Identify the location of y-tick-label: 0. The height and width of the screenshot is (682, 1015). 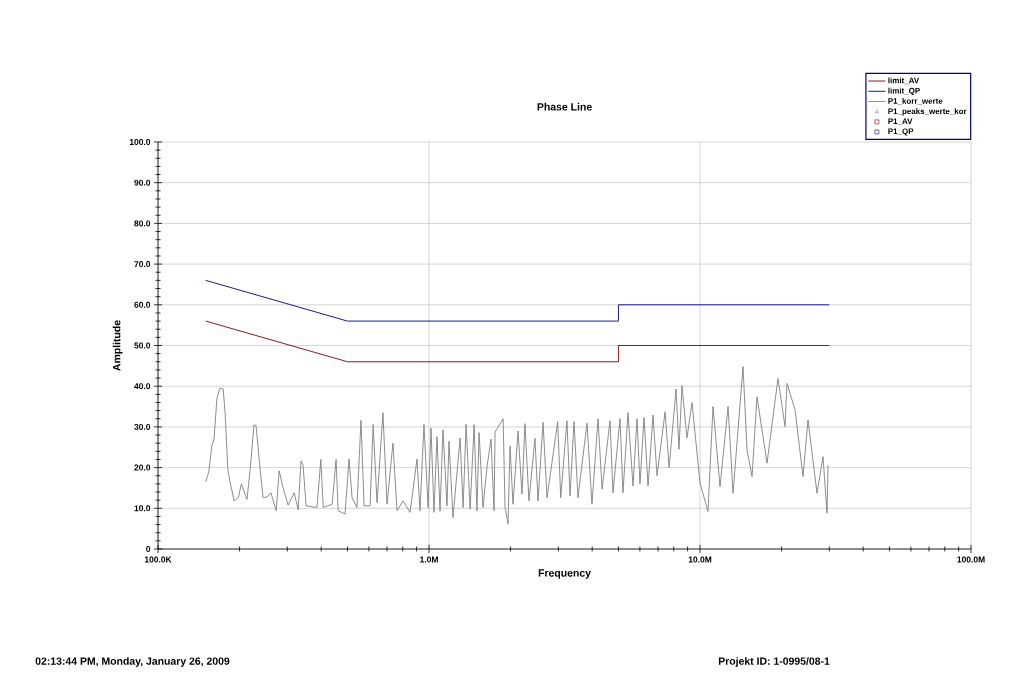
(148, 549).